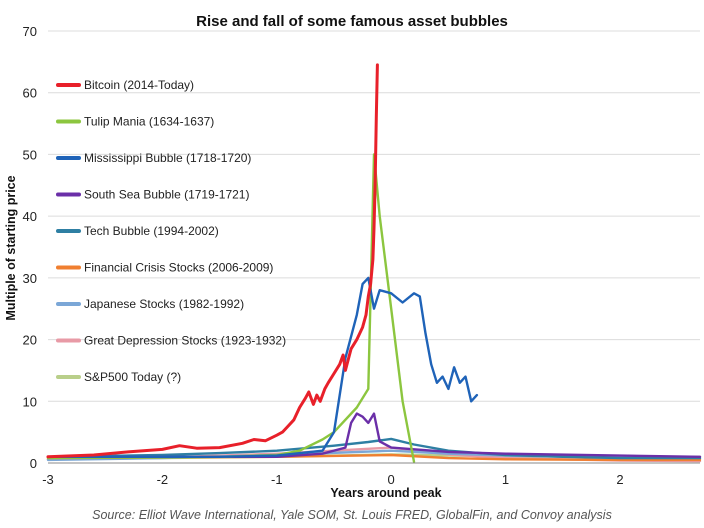 The height and width of the screenshot is (528, 704). What do you see at coordinates (167, 158) in the screenshot?
I see `legend-label: Mississippi Bubble (1718-1720)` at bounding box center [167, 158].